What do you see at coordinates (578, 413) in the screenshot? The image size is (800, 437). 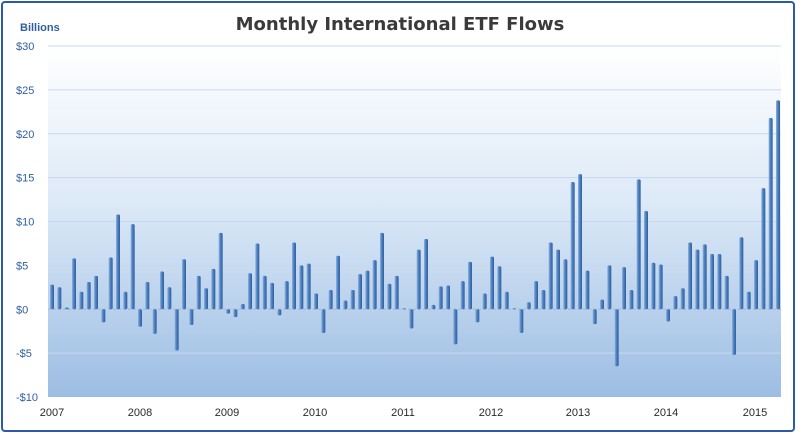 I see `x-tick-label: 2013` at bounding box center [578, 413].